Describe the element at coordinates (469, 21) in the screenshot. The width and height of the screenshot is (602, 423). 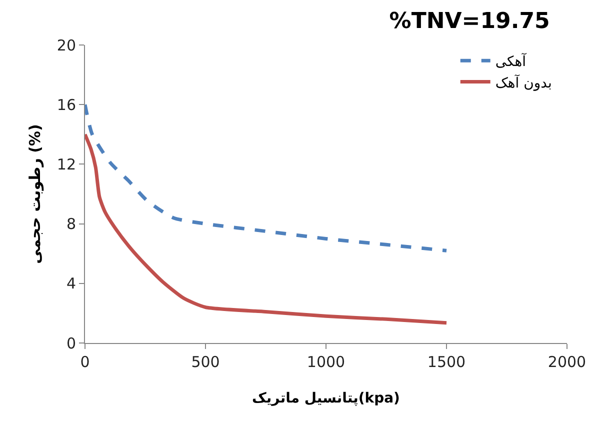
I see `chart-title: %TNV=19.75` at that location.